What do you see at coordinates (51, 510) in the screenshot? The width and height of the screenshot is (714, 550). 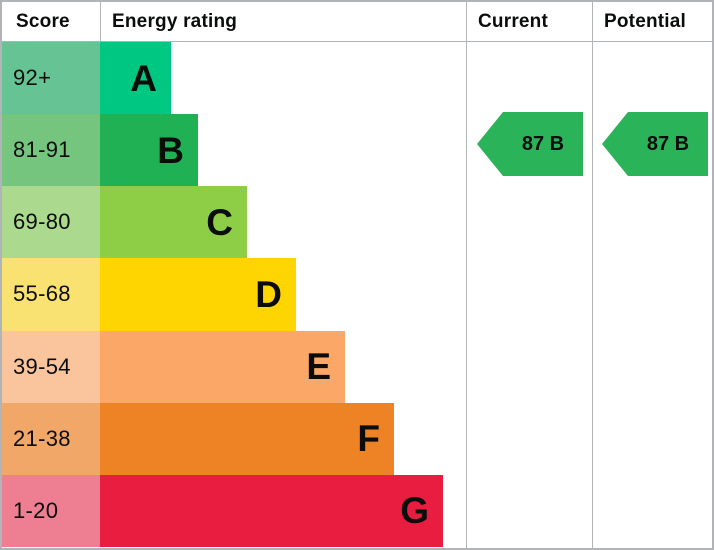 I see `score-range-g: 1-20` at bounding box center [51, 510].